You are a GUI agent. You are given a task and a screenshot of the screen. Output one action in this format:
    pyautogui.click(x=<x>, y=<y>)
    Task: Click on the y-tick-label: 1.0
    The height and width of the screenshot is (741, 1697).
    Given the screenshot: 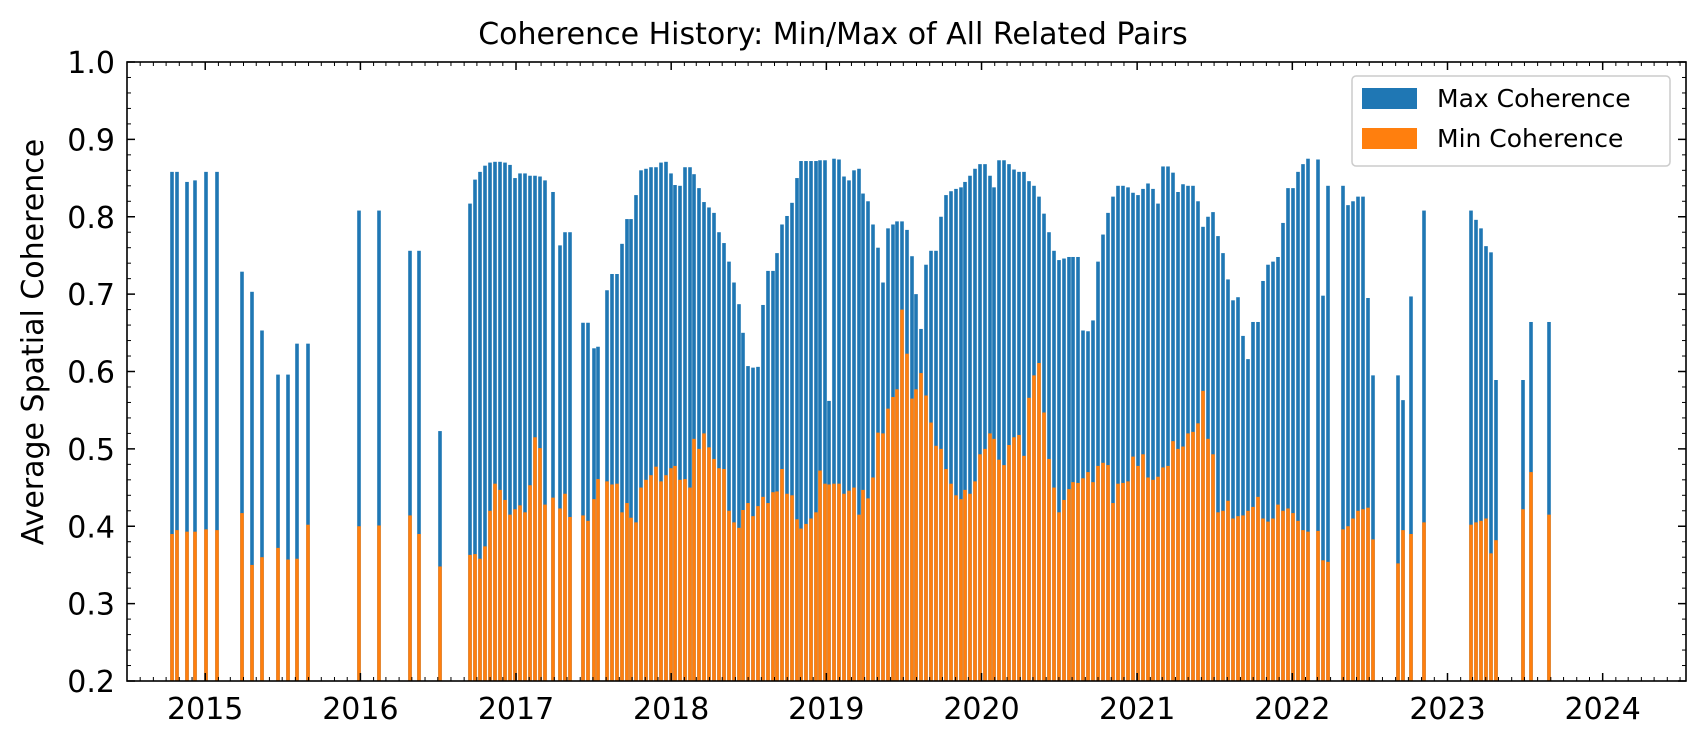 What is the action you would take?
    pyautogui.click(x=91, y=63)
    